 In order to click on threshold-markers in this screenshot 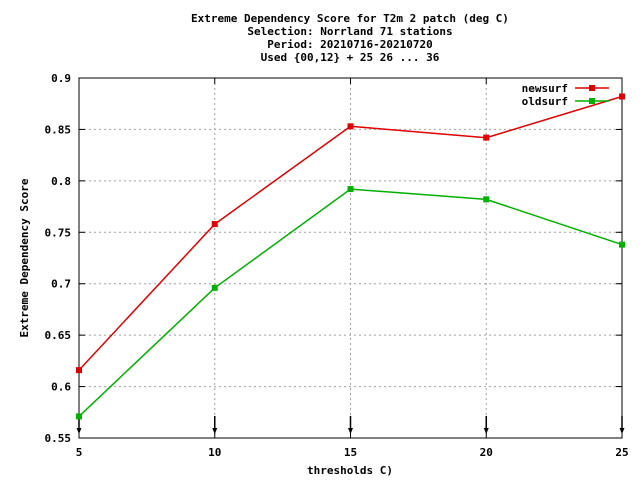, I will do `click(350, 425)`.